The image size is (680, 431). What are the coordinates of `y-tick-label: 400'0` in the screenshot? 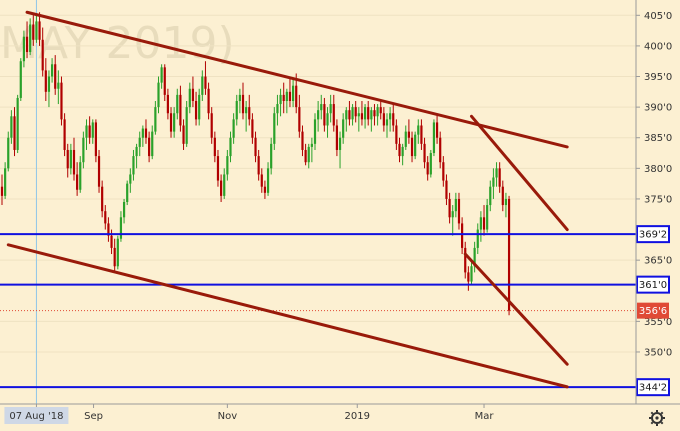 It's located at (658, 46).